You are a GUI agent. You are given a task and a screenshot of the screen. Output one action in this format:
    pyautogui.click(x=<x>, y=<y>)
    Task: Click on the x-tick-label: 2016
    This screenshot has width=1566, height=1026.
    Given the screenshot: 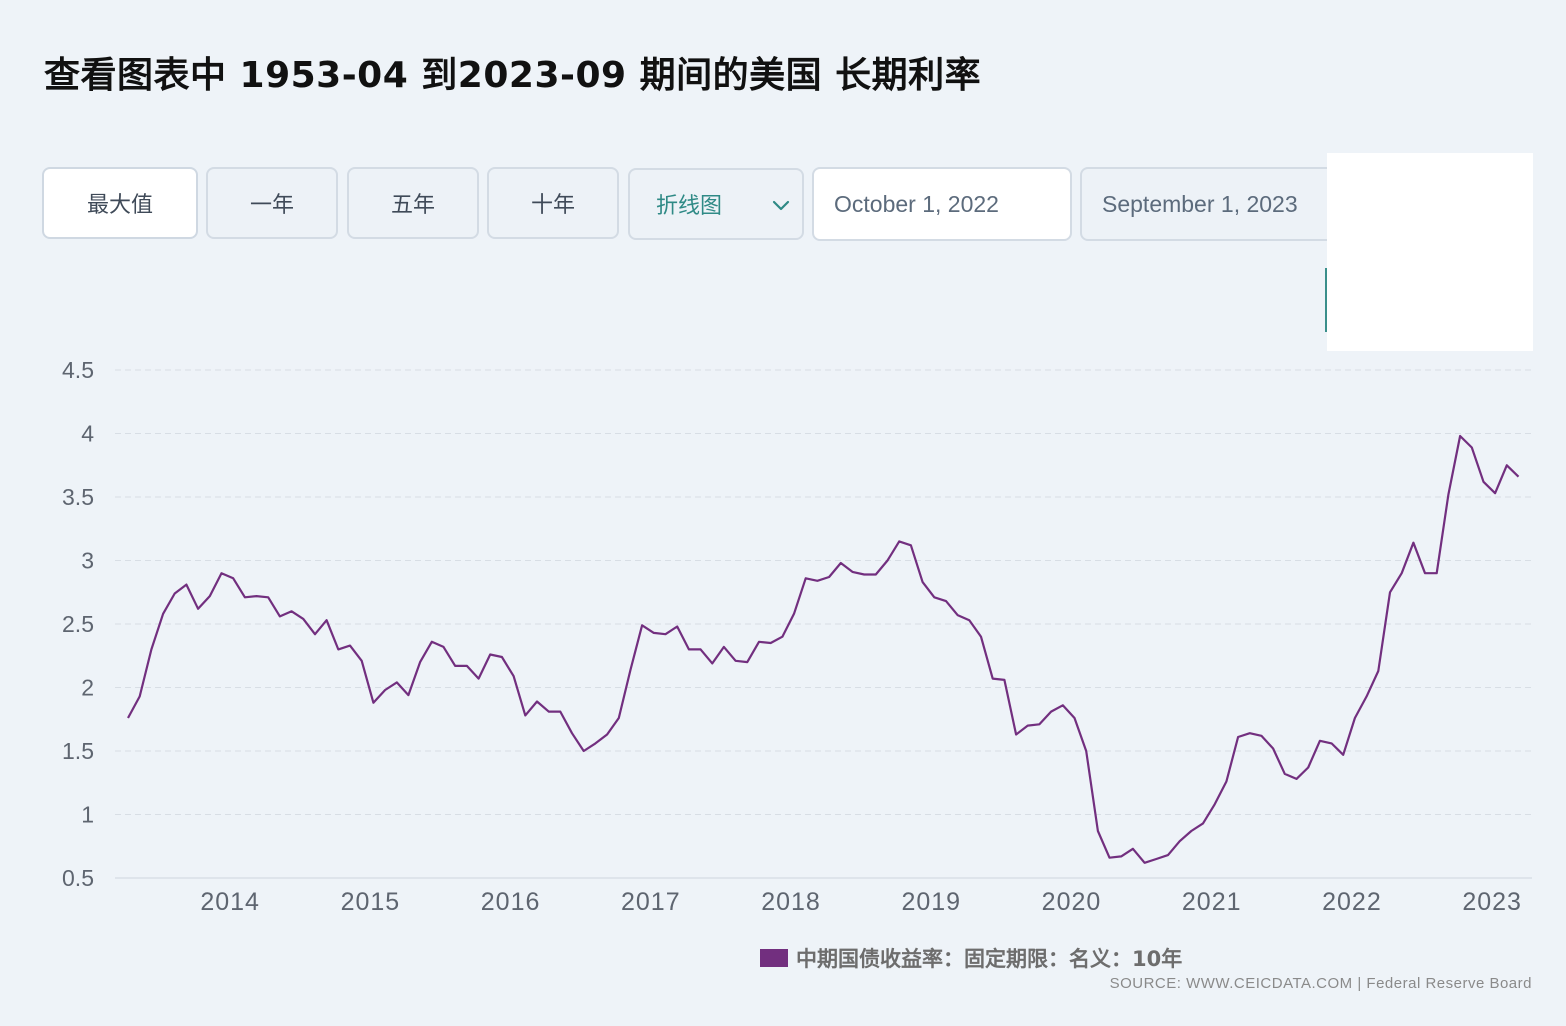 What is the action you would take?
    pyautogui.click(x=511, y=902)
    